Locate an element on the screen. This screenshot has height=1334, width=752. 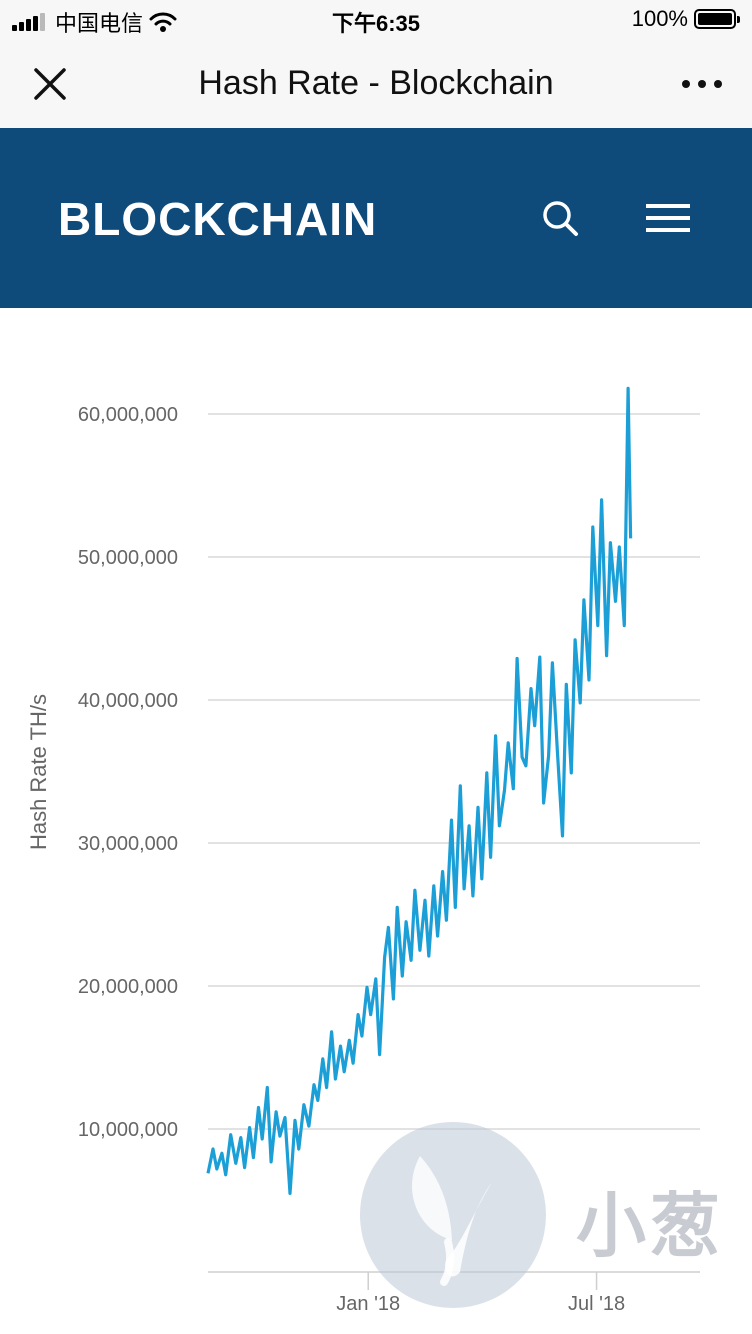
carrier-name: 中国电信 is located at coordinates (99, 23).